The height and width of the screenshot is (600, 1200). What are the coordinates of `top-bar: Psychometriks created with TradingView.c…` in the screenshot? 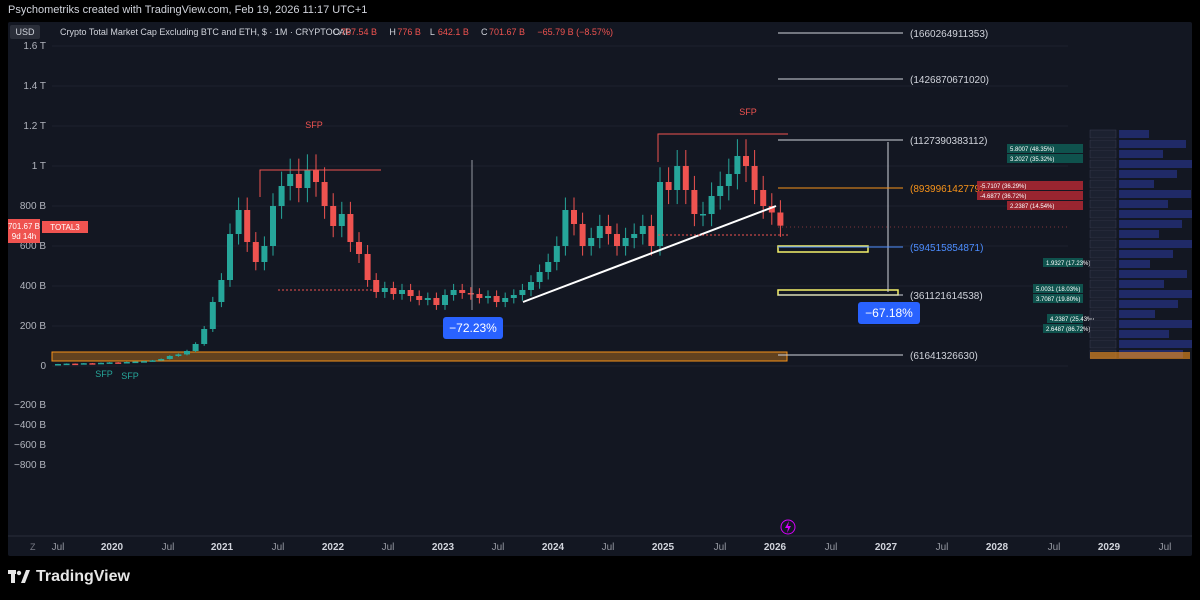 It's located at (600, 11).